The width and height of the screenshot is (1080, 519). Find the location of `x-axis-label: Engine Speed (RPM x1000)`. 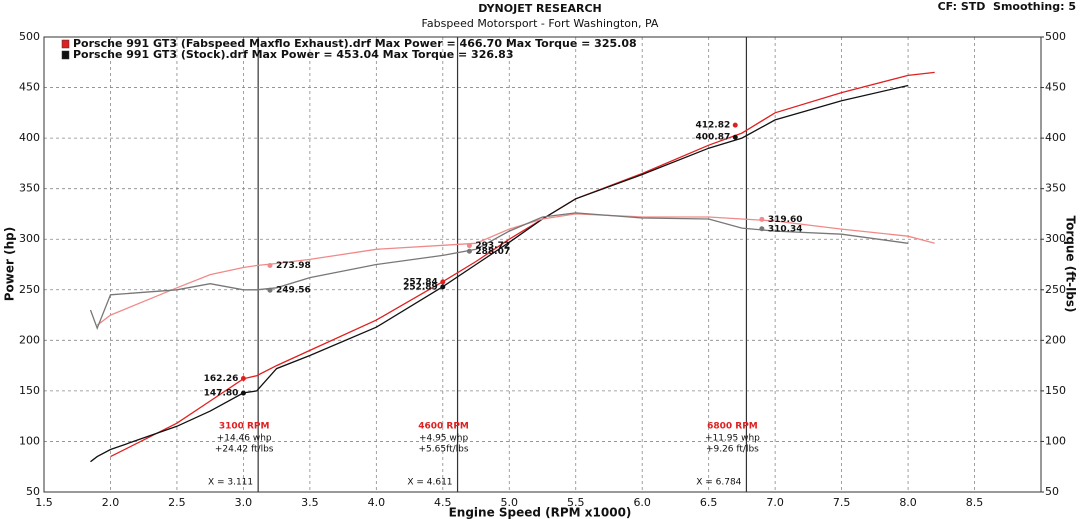

x-axis-label: Engine Speed (RPM x1000) is located at coordinates (540, 512).